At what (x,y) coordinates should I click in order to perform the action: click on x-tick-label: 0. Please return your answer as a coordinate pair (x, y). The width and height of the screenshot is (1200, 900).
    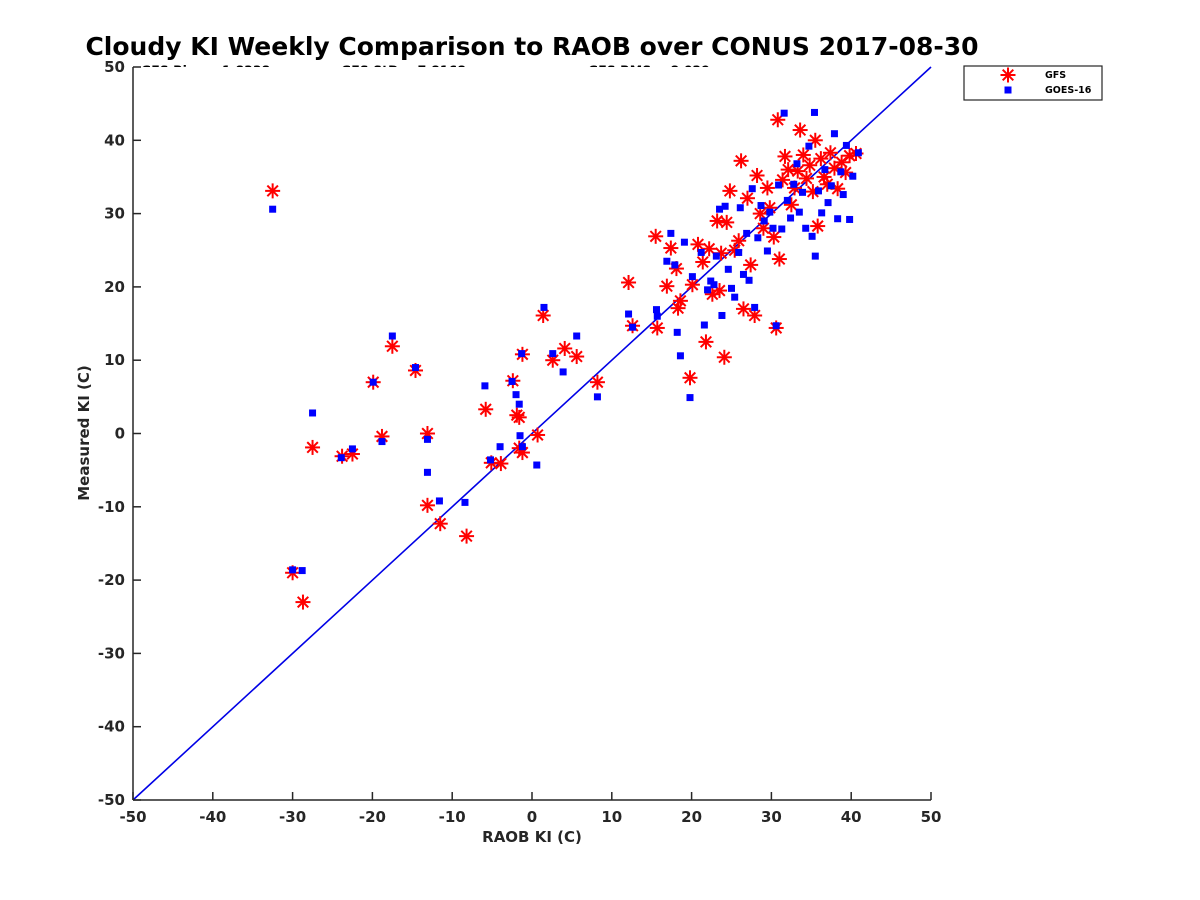
    Looking at the image, I should click on (532, 817).